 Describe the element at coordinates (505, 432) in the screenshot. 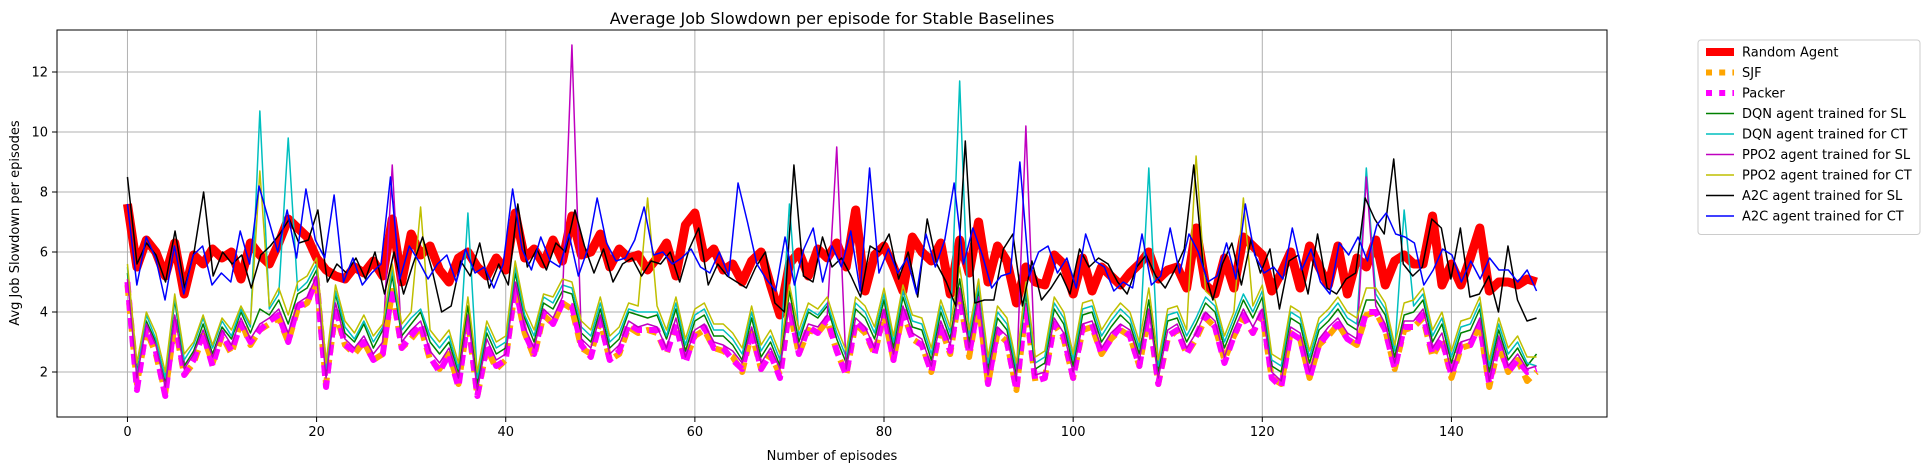

I see `x-tick-label: 40` at that location.